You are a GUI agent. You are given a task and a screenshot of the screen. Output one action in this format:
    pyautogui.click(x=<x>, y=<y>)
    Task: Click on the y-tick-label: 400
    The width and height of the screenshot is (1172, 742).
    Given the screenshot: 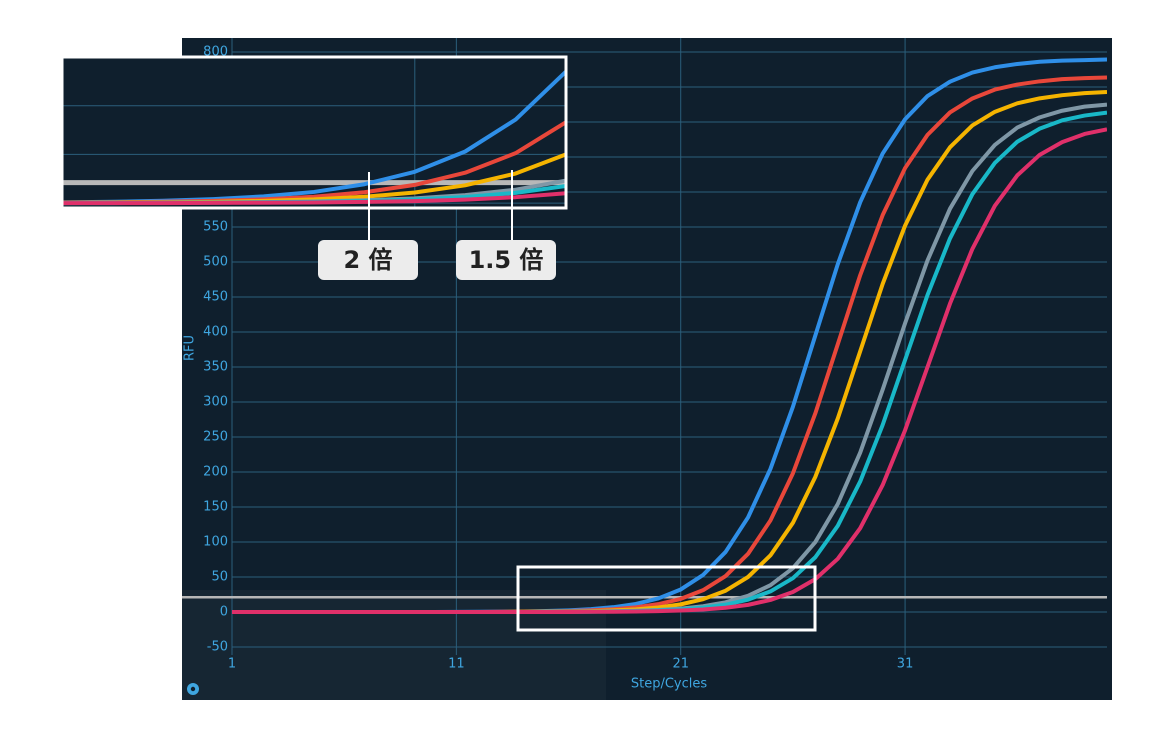 What is the action you would take?
    pyautogui.click(x=215, y=332)
    